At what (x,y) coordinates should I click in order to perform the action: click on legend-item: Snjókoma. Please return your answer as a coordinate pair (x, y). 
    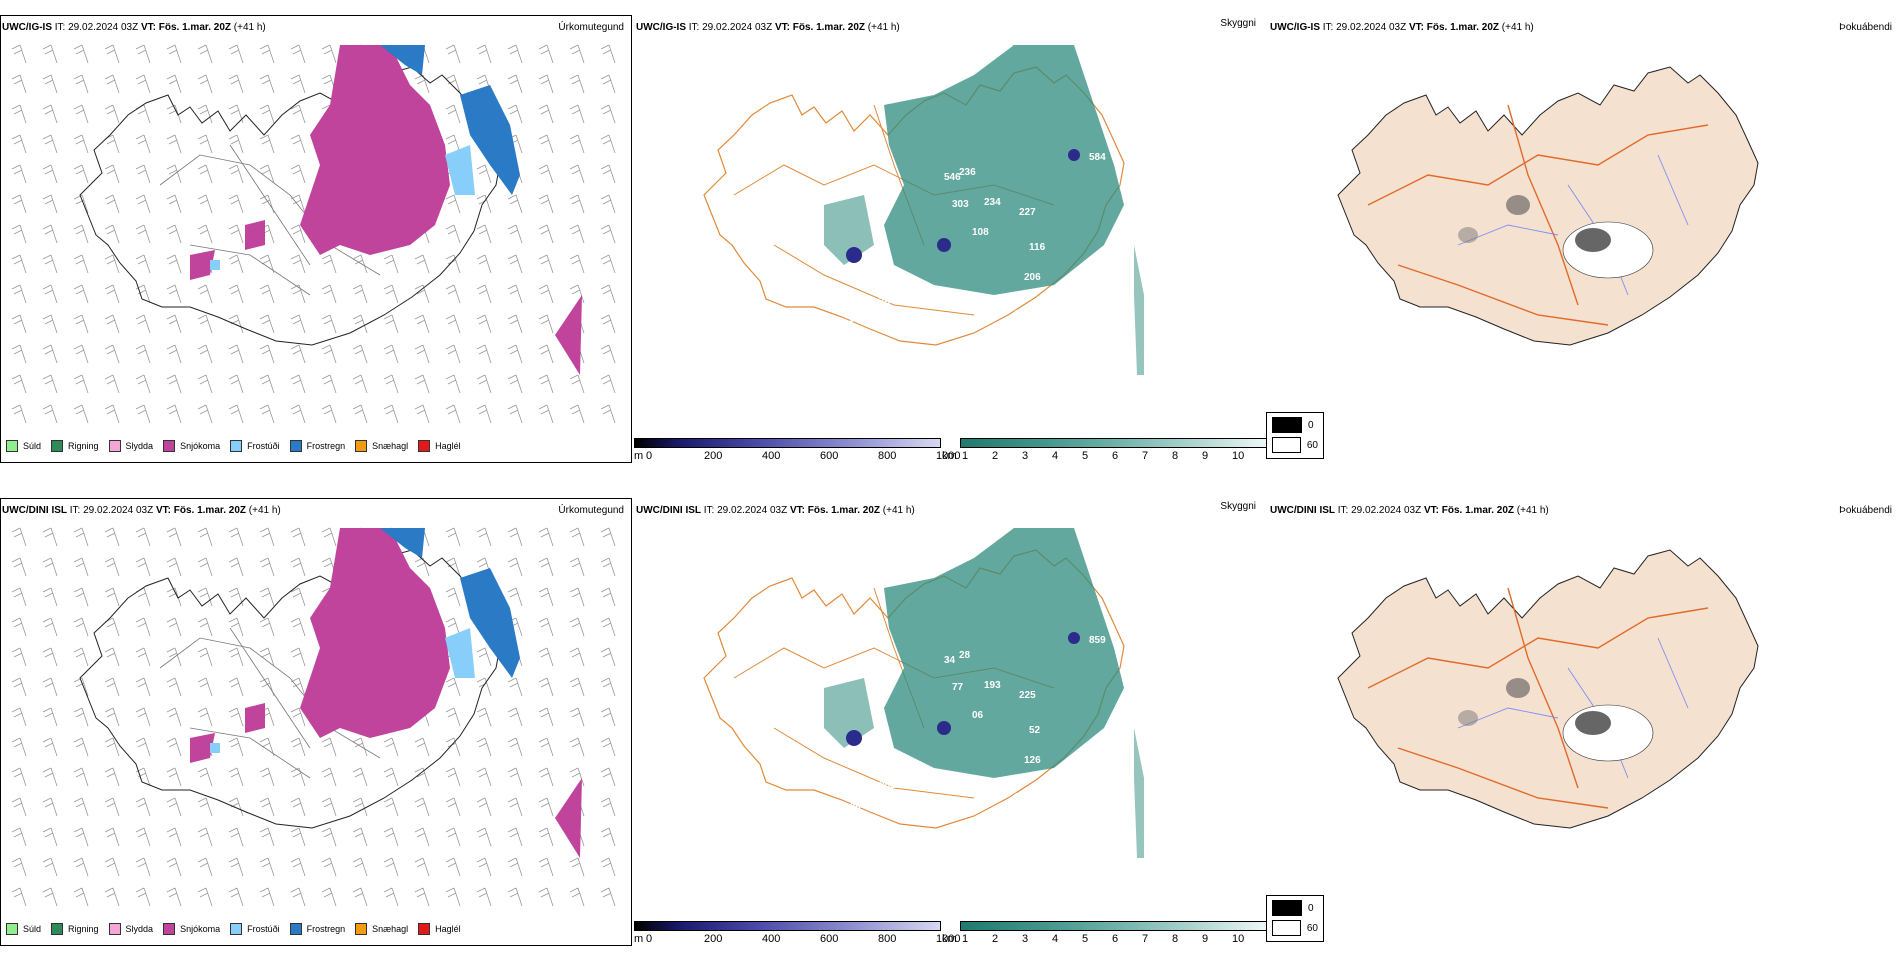
    Looking at the image, I should click on (191, 929).